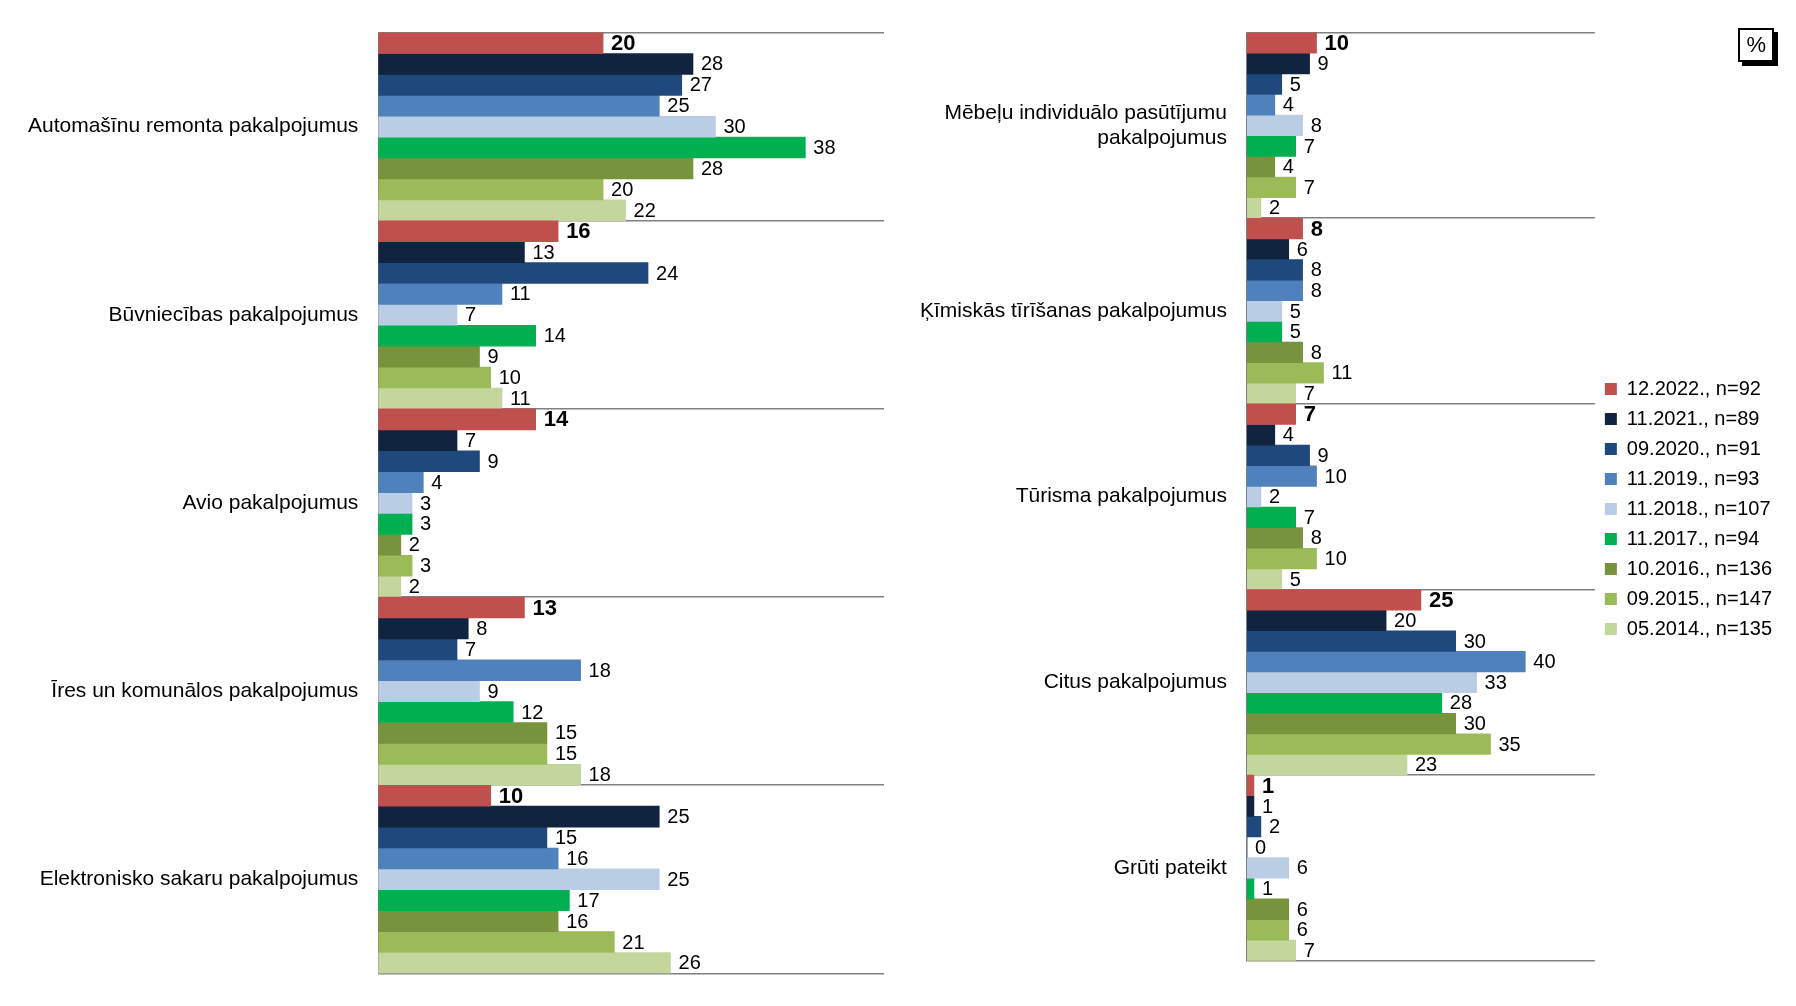 This screenshot has width=1796, height=1006. I want to click on y-tick-label: Elektronisko sakaru pakalpojumus, so click(199, 878).